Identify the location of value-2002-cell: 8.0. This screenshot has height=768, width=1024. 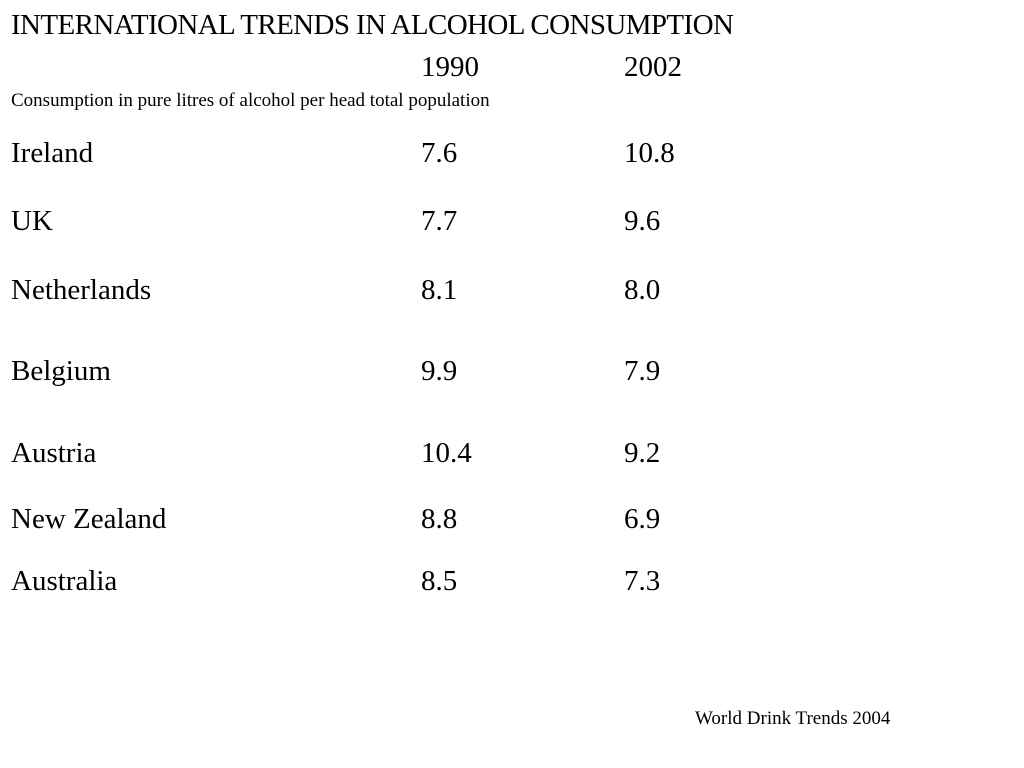
(642, 290).